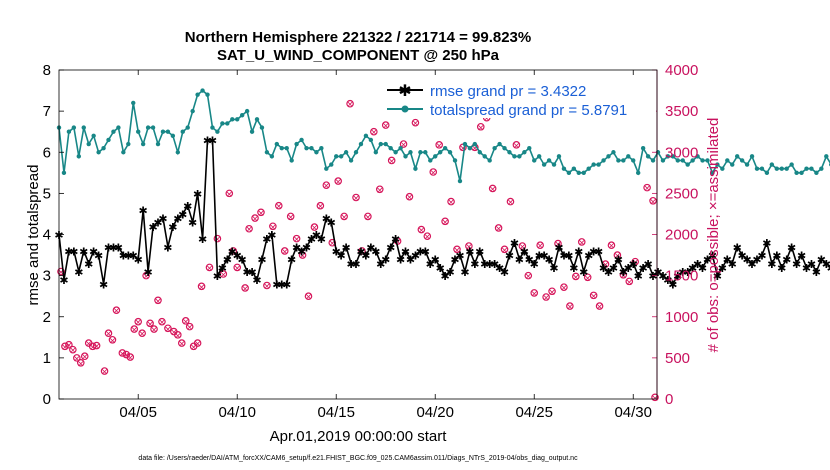 This screenshot has height=470, width=830. What do you see at coordinates (520, 98) in the screenshot?
I see `legend-box` at bounding box center [520, 98].